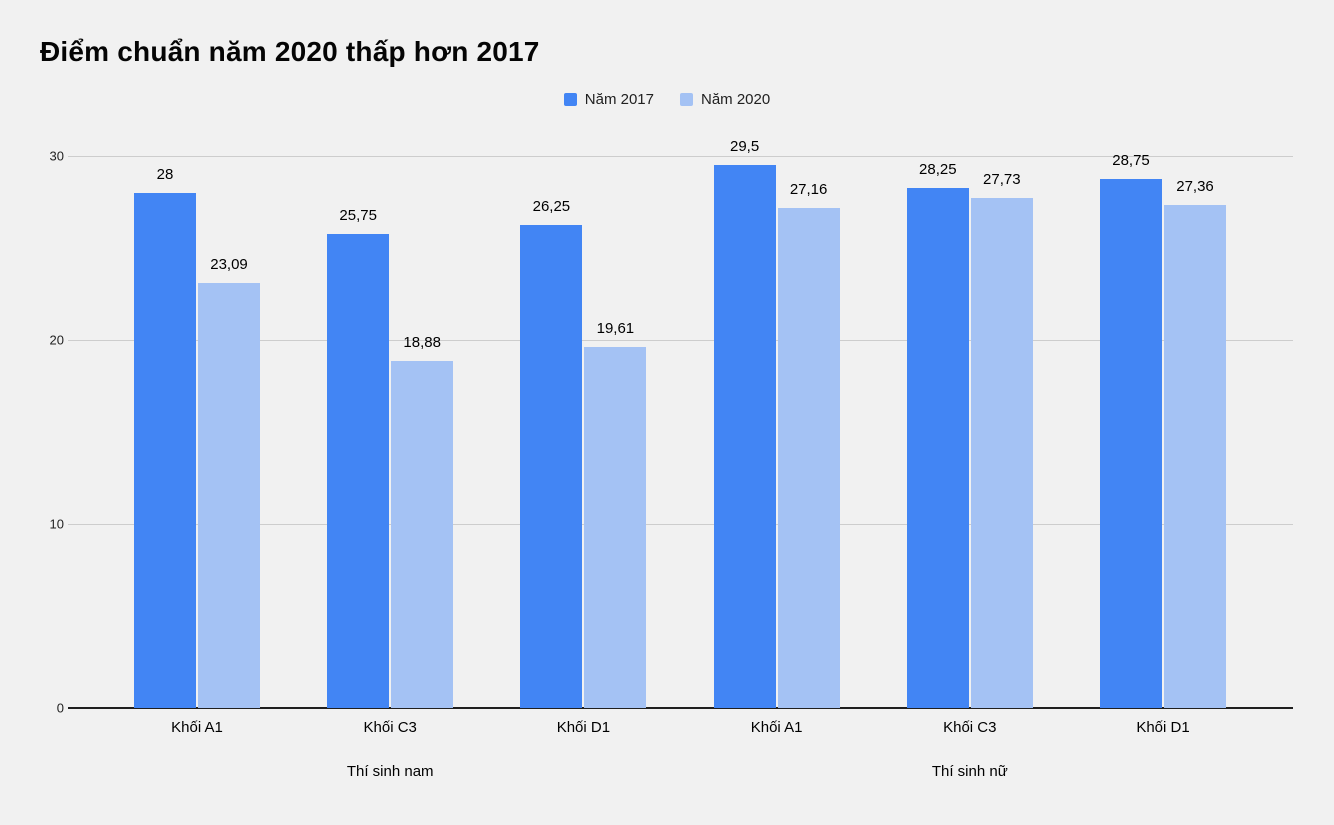 The height and width of the screenshot is (825, 1334). I want to click on legend-label-nam-2017: Năm 2017, so click(619, 99).